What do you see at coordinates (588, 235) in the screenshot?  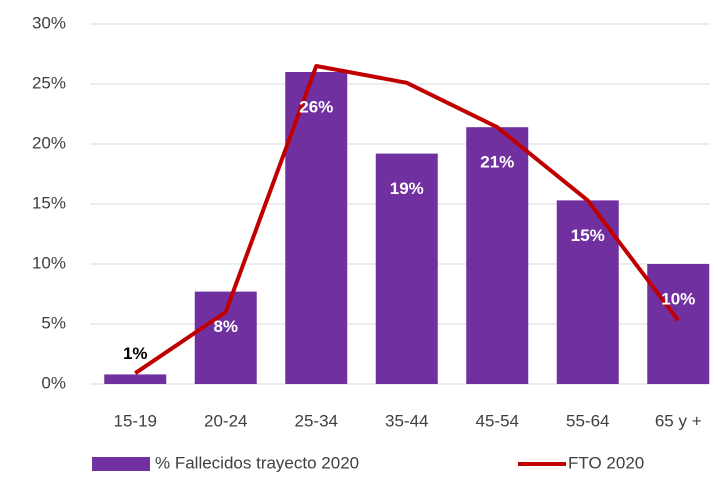 I see `data-label: 15%` at bounding box center [588, 235].